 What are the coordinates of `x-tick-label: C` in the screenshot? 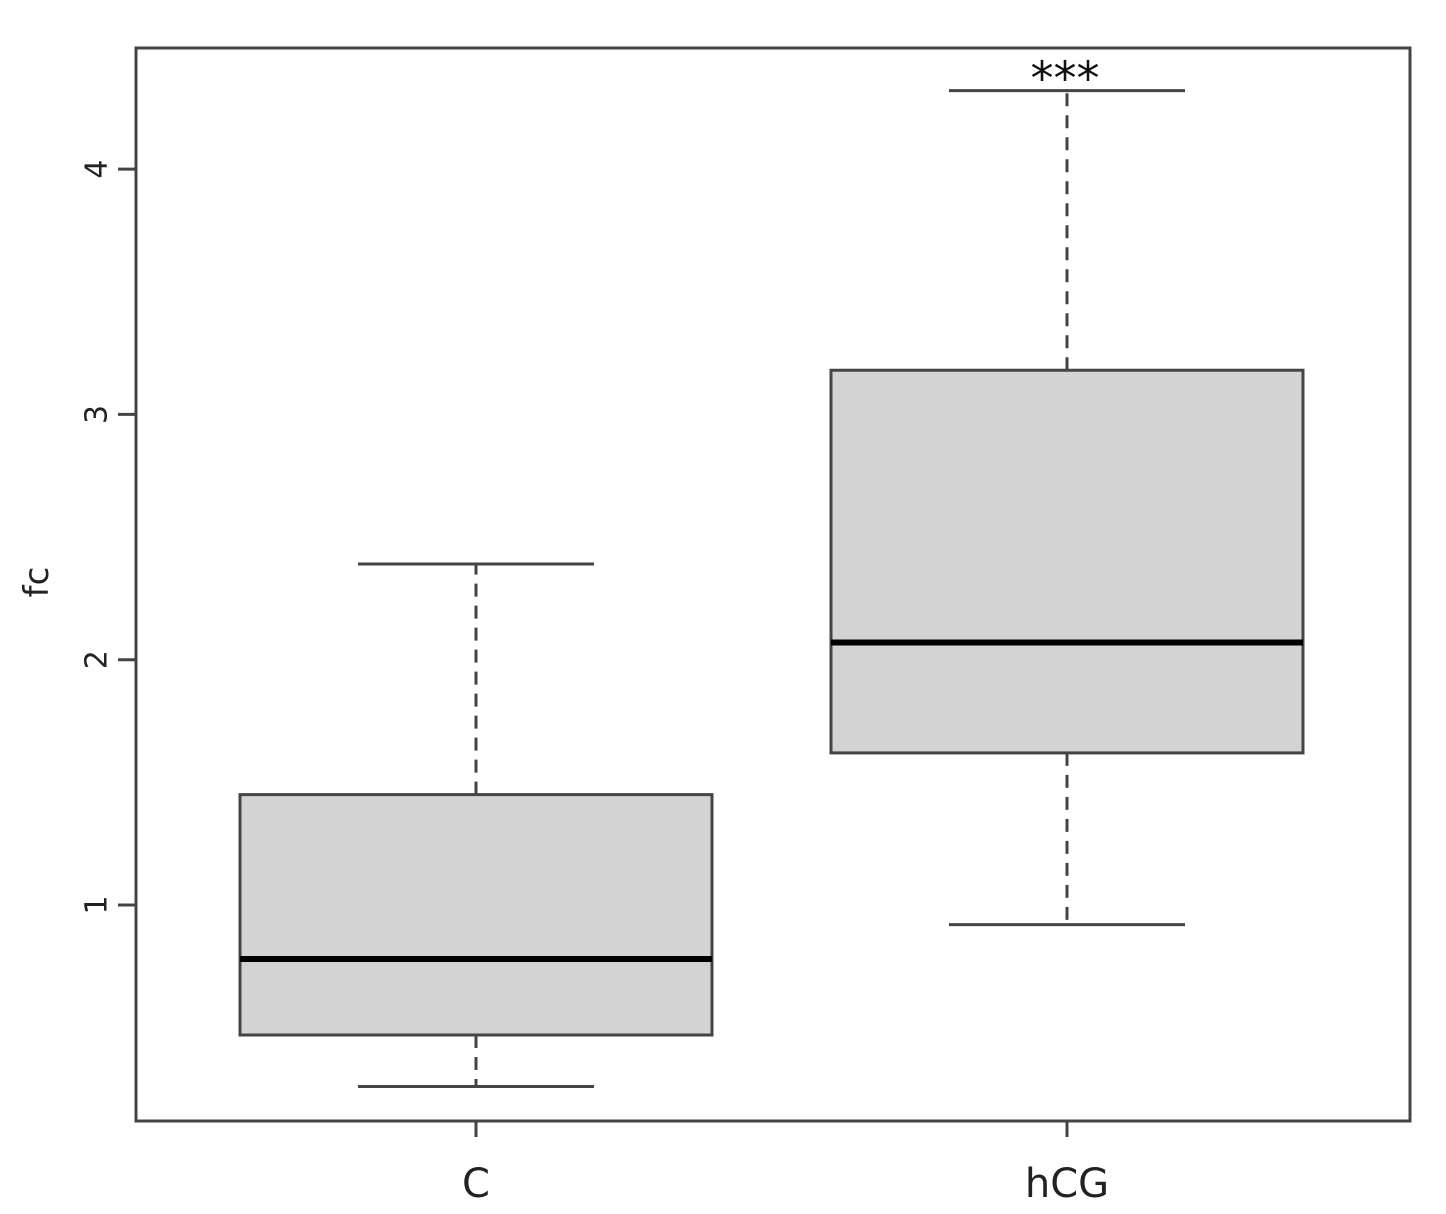 It's located at (476, 1184).